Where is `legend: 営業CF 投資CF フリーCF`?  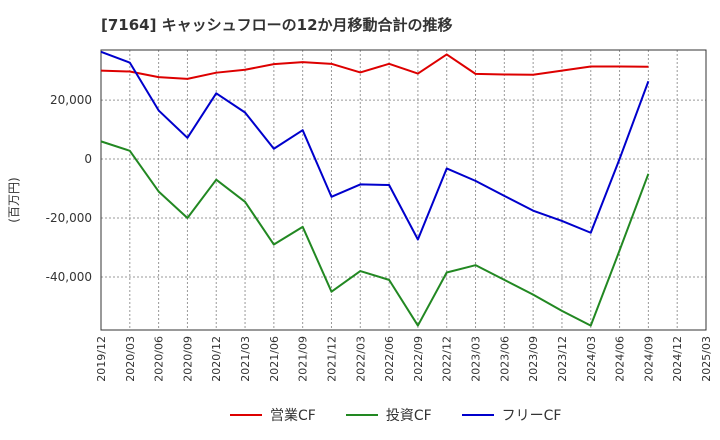
legend: 営業CF 投資CF フリーCF is located at coordinates (410, 415).